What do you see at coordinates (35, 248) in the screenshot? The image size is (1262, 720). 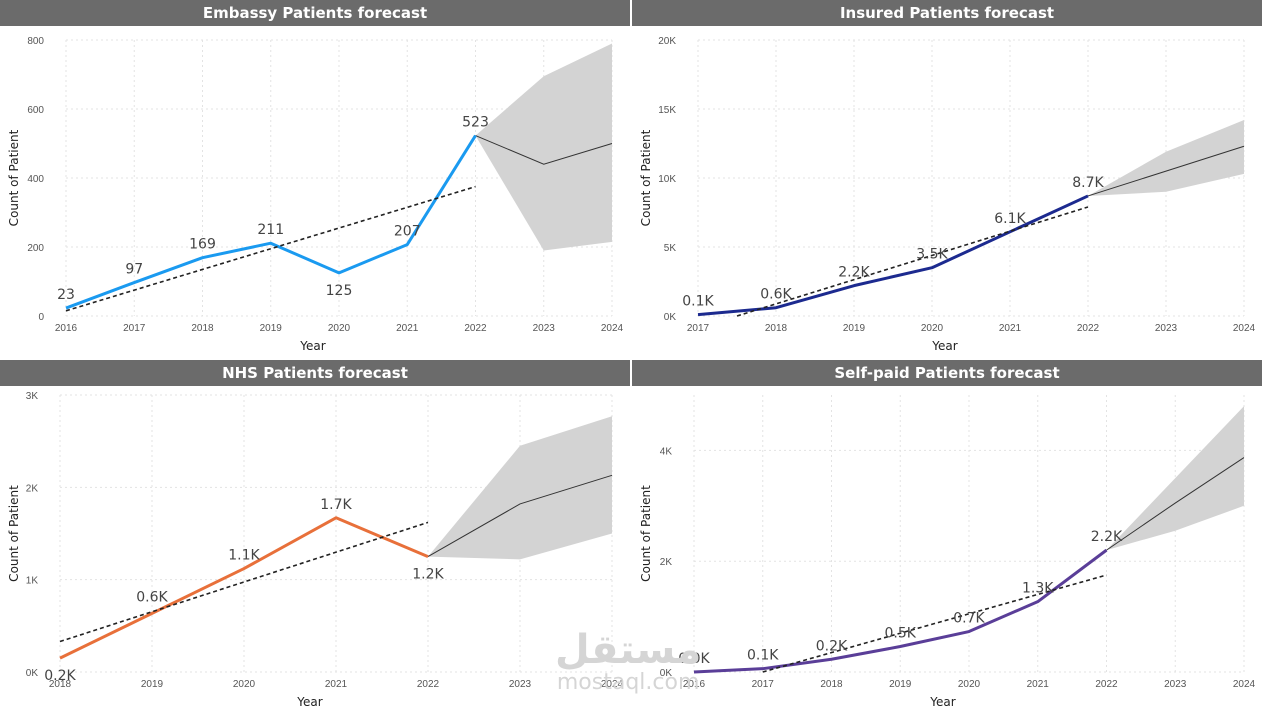 I see `y-tick-label: 200` at bounding box center [35, 248].